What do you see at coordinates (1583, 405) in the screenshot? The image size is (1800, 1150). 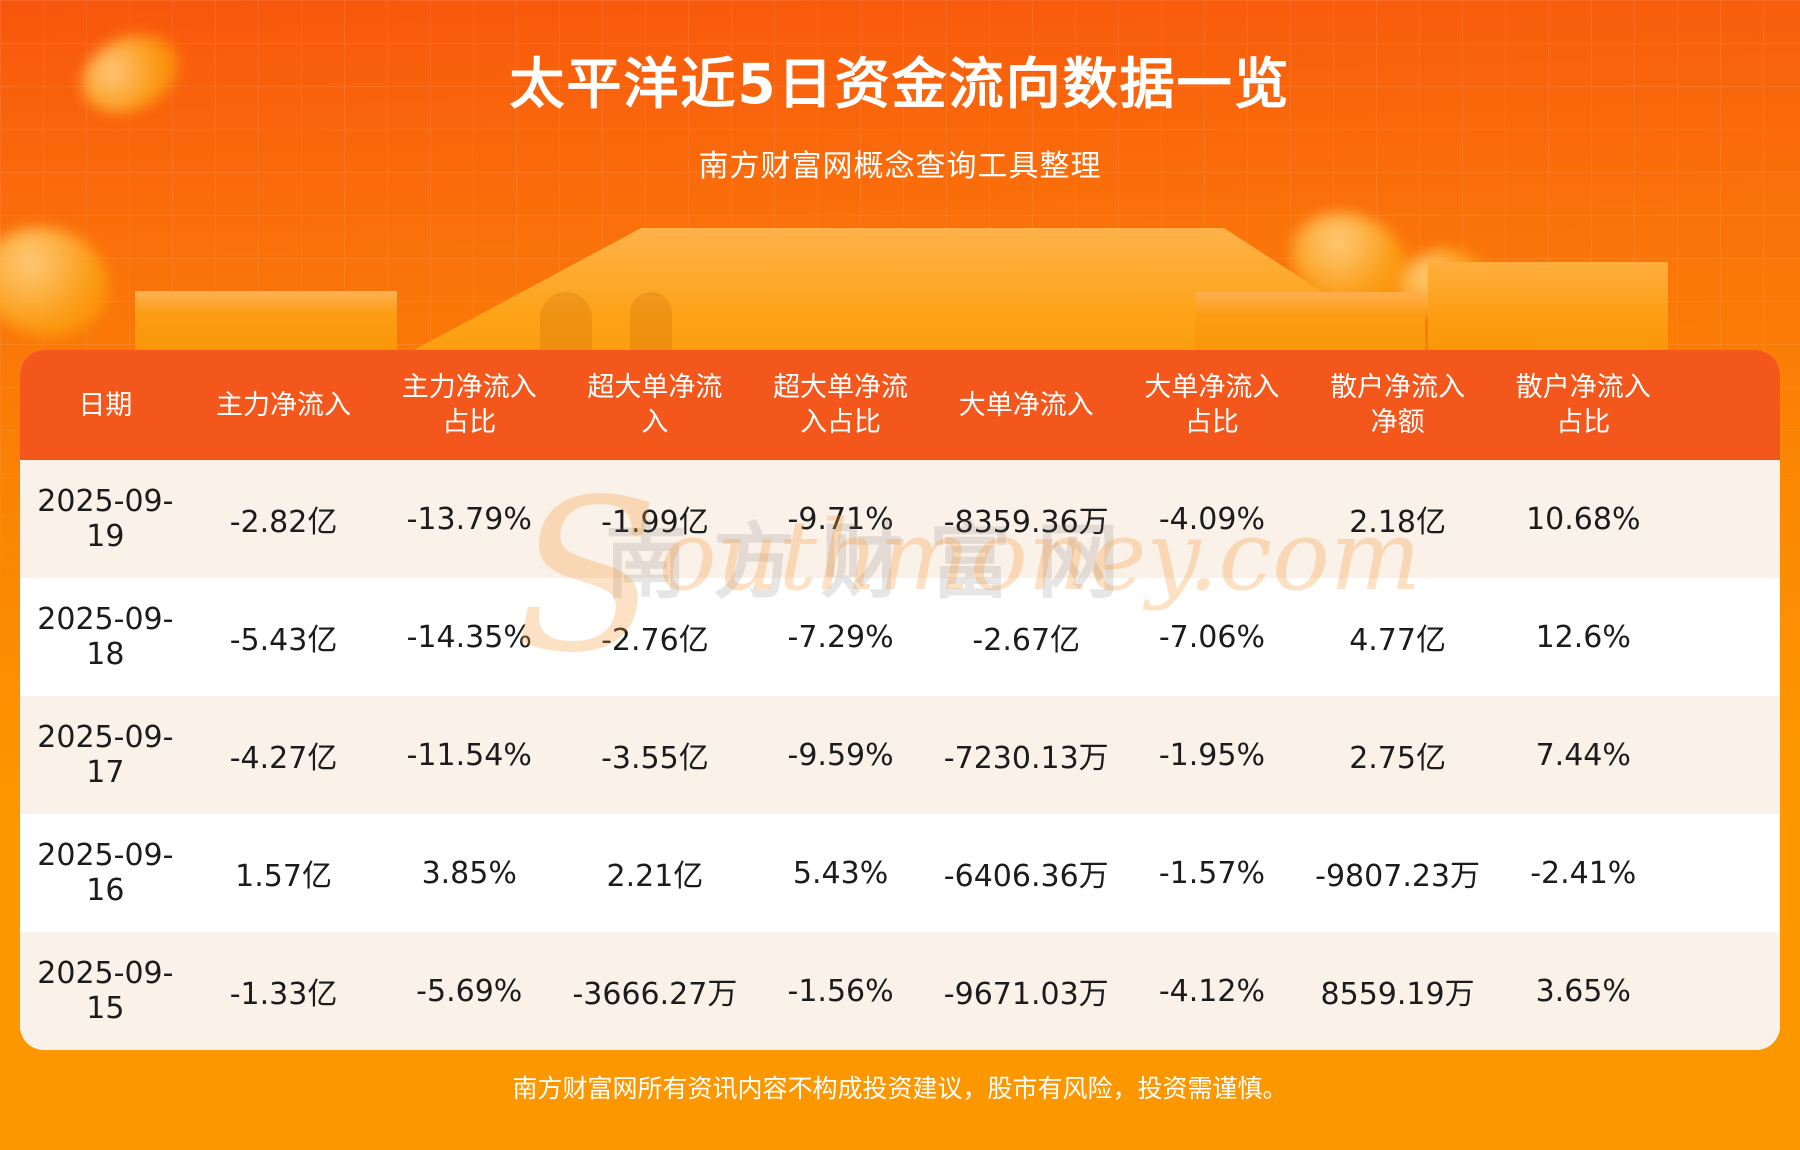 I see `col-header-retail-net-inflow-ratio: 散户净流入 占比` at bounding box center [1583, 405].